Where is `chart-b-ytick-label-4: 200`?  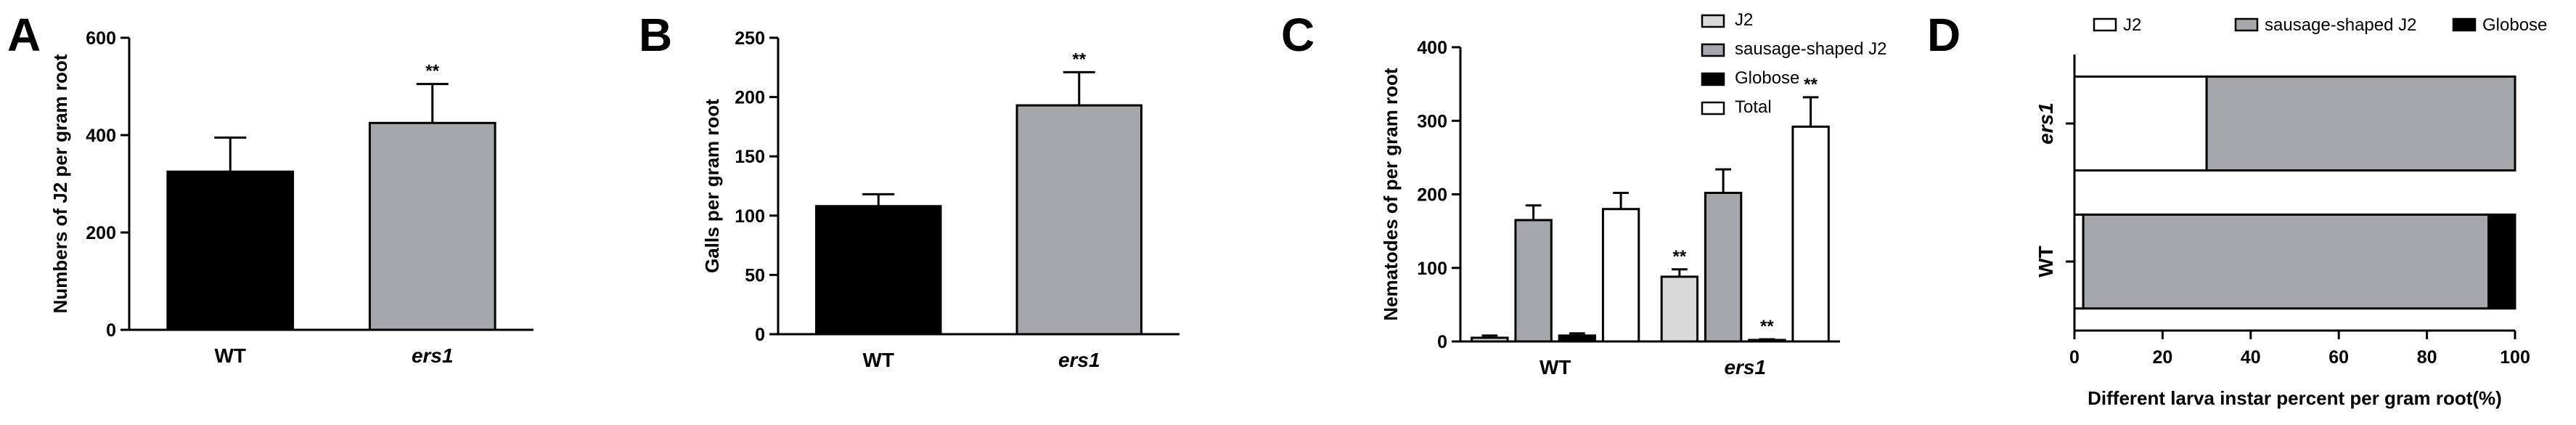 chart-b-ytick-label-4: 200 is located at coordinates (750, 98).